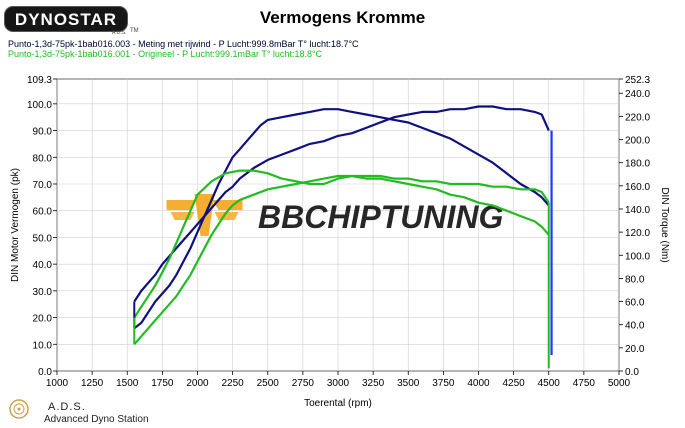 The width and height of the screenshot is (685, 428). Describe the element at coordinates (43, 345) in the screenshot. I see `y-left-tick-label: 10.0` at that location.